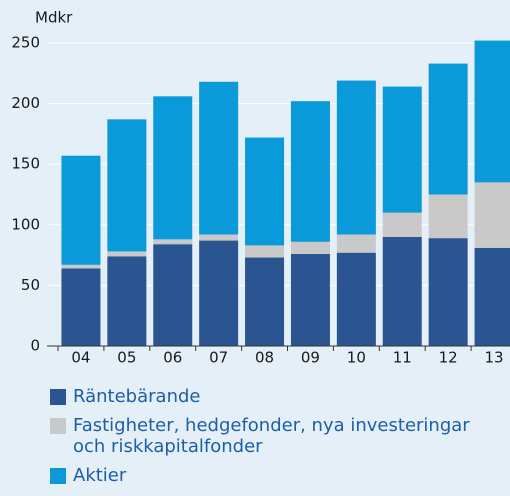 This screenshot has width=510, height=496. I want to click on x-tick-label: 04, so click(80, 358).